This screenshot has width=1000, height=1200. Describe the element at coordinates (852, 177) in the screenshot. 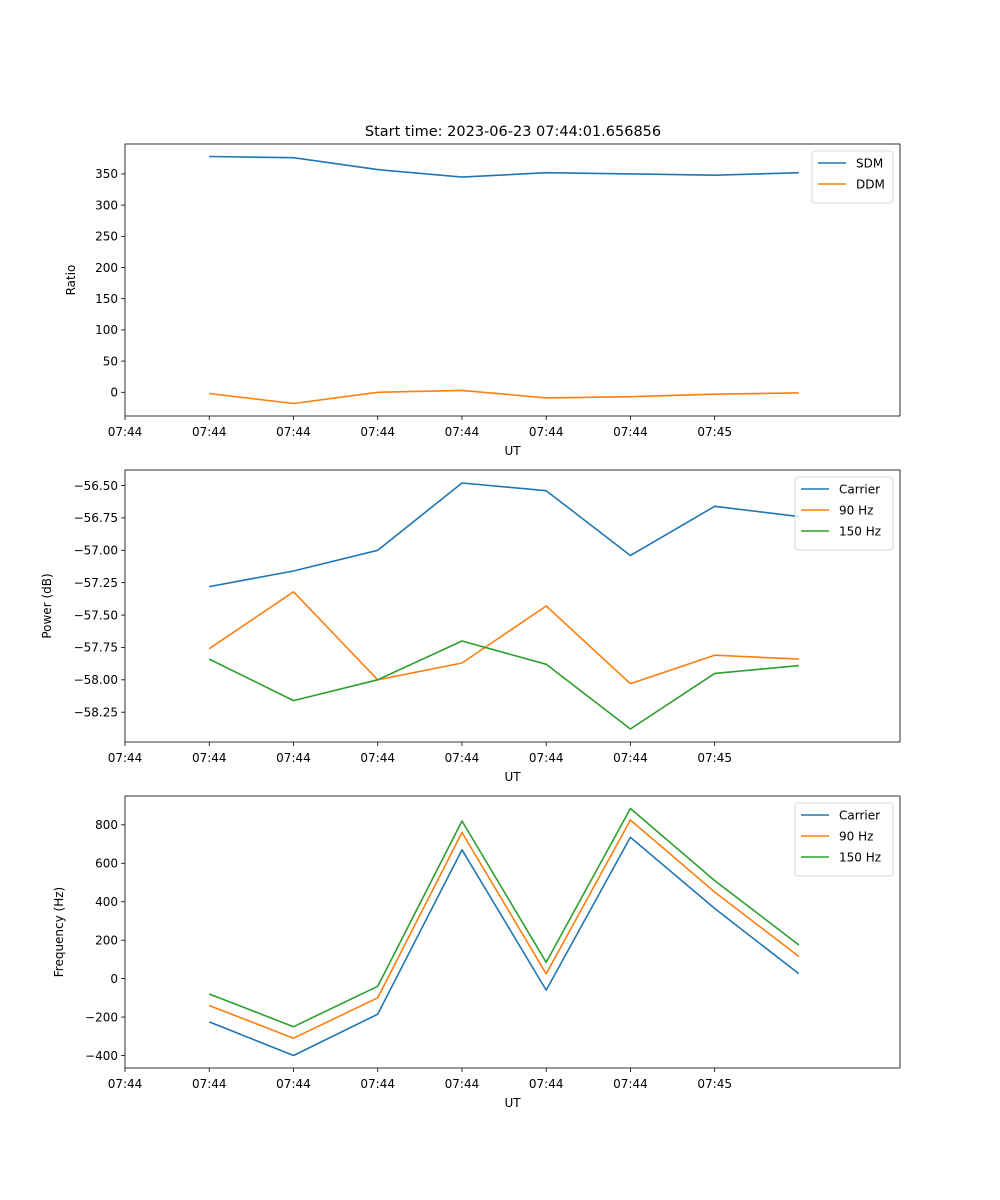

I see `legend-box` at that location.